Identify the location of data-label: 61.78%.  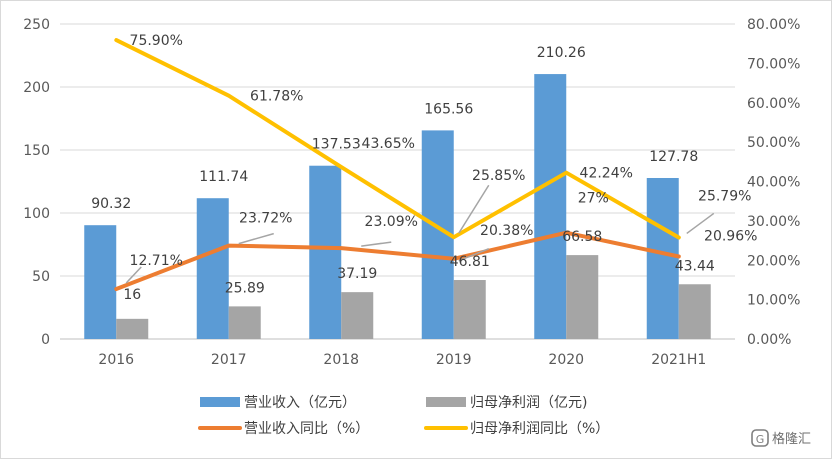
(276, 97).